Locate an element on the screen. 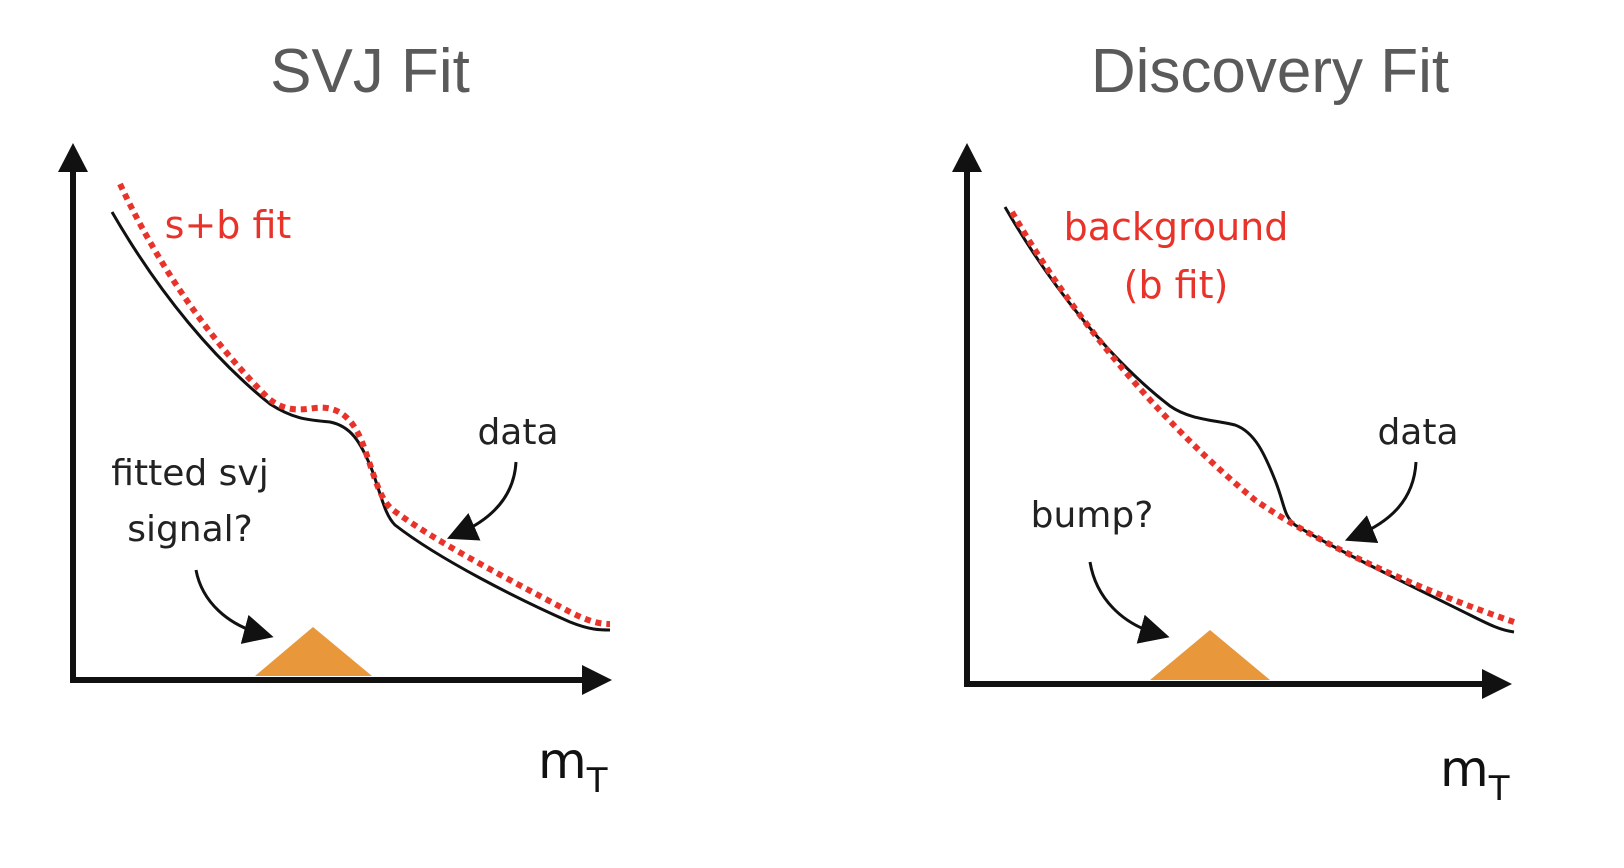 Image resolution: width=1624 pixels, height=868 pixels. bump-pointer-arrow is located at coordinates (1129, 602).